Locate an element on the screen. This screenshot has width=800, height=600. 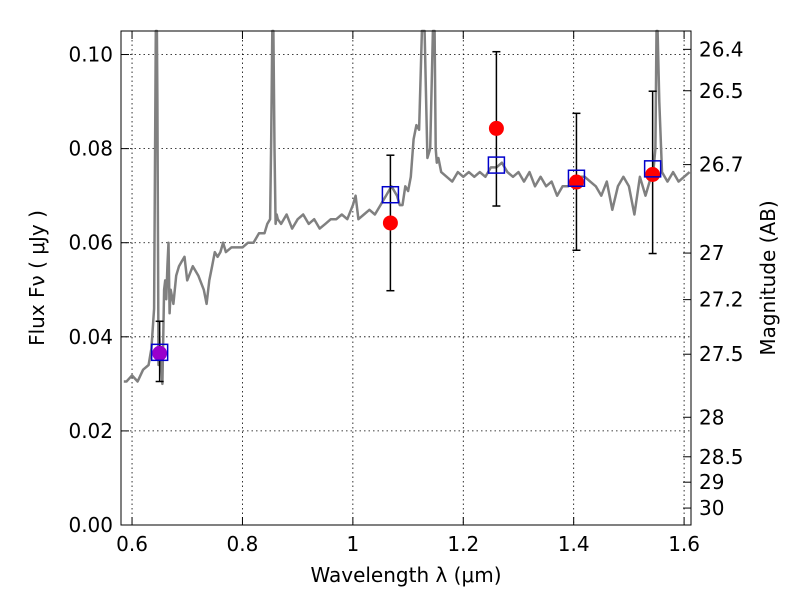
x-tick-label: 0.6 is located at coordinates (132, 544).